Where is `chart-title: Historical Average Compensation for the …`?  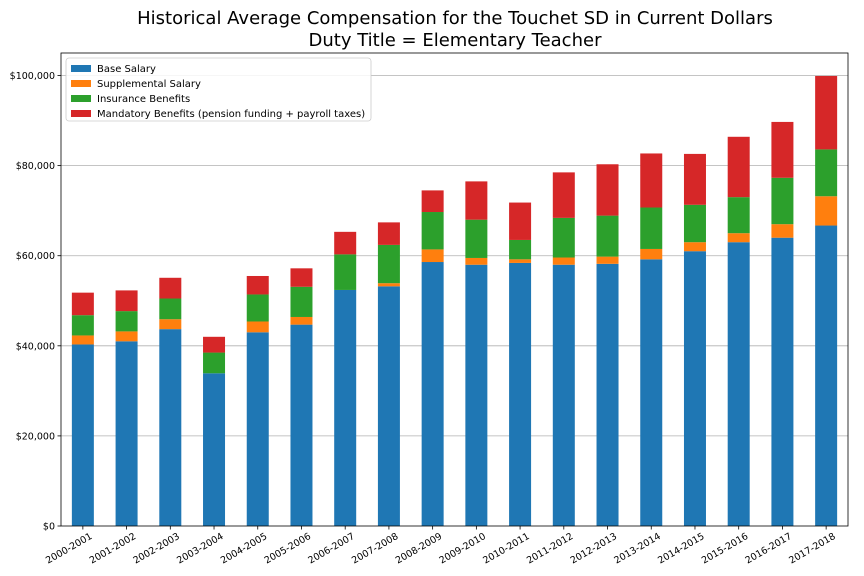 chart-title: Historical Average Compensation for the … is located at coordinates (455, 18).